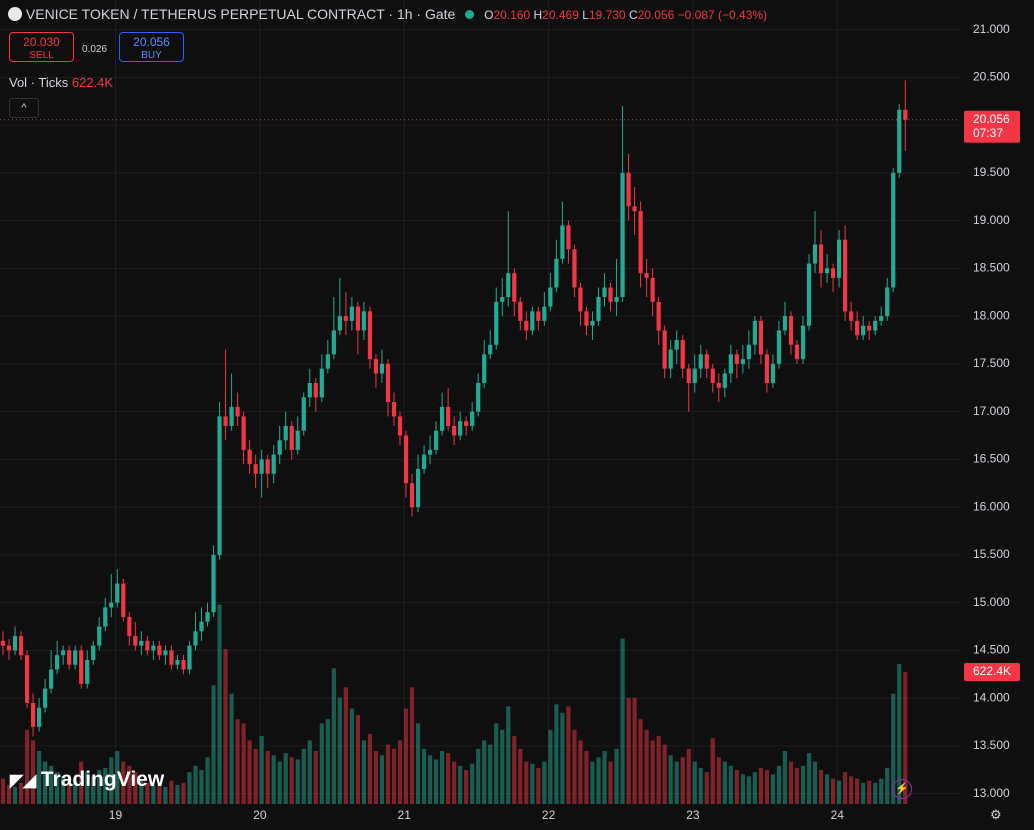 The width and height of the screenshot is (1034, 830). I want to click on collapse-button: ^, so click(24, 108).